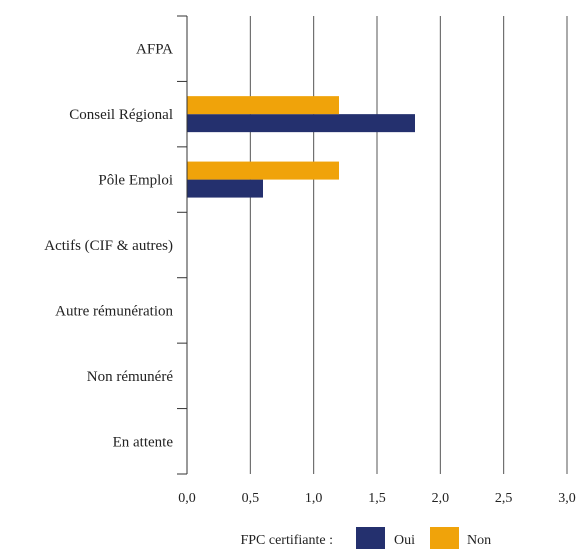 This screenshot has height=549, width=580. Describe the element at coordinates (154, 50) in the screenshot. I see `category-label: AFPA` at that location.